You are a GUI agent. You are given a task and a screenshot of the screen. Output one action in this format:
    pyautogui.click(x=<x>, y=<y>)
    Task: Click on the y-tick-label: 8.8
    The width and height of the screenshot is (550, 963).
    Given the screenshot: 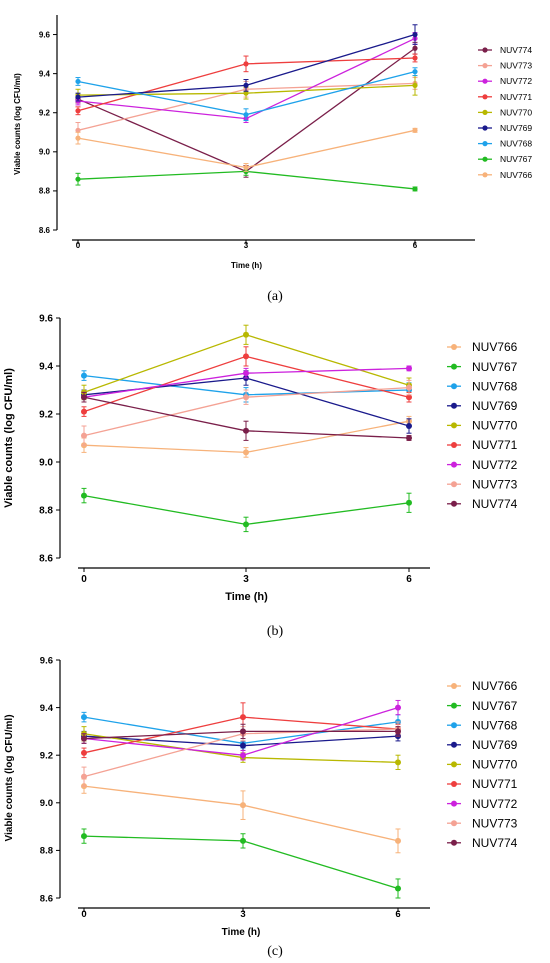 What is the action you would take?
    pyautogui.click(x=45, y=191)
    